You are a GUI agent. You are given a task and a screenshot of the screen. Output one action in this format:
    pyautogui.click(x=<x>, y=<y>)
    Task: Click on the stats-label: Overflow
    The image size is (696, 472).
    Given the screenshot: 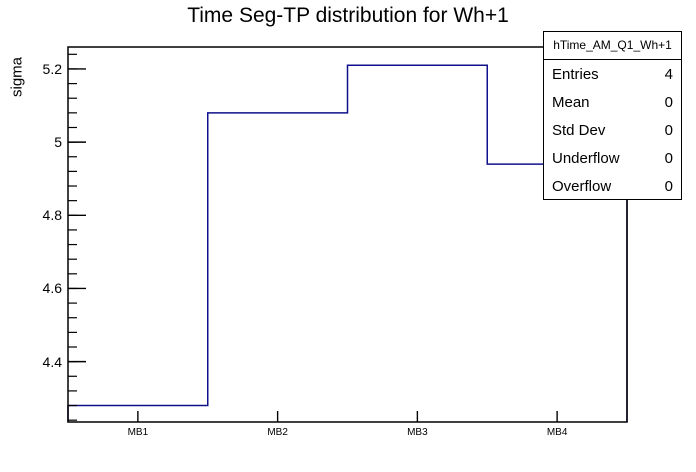 What is the action you would take?
    pyautogui.click(x=582, y=186)
    